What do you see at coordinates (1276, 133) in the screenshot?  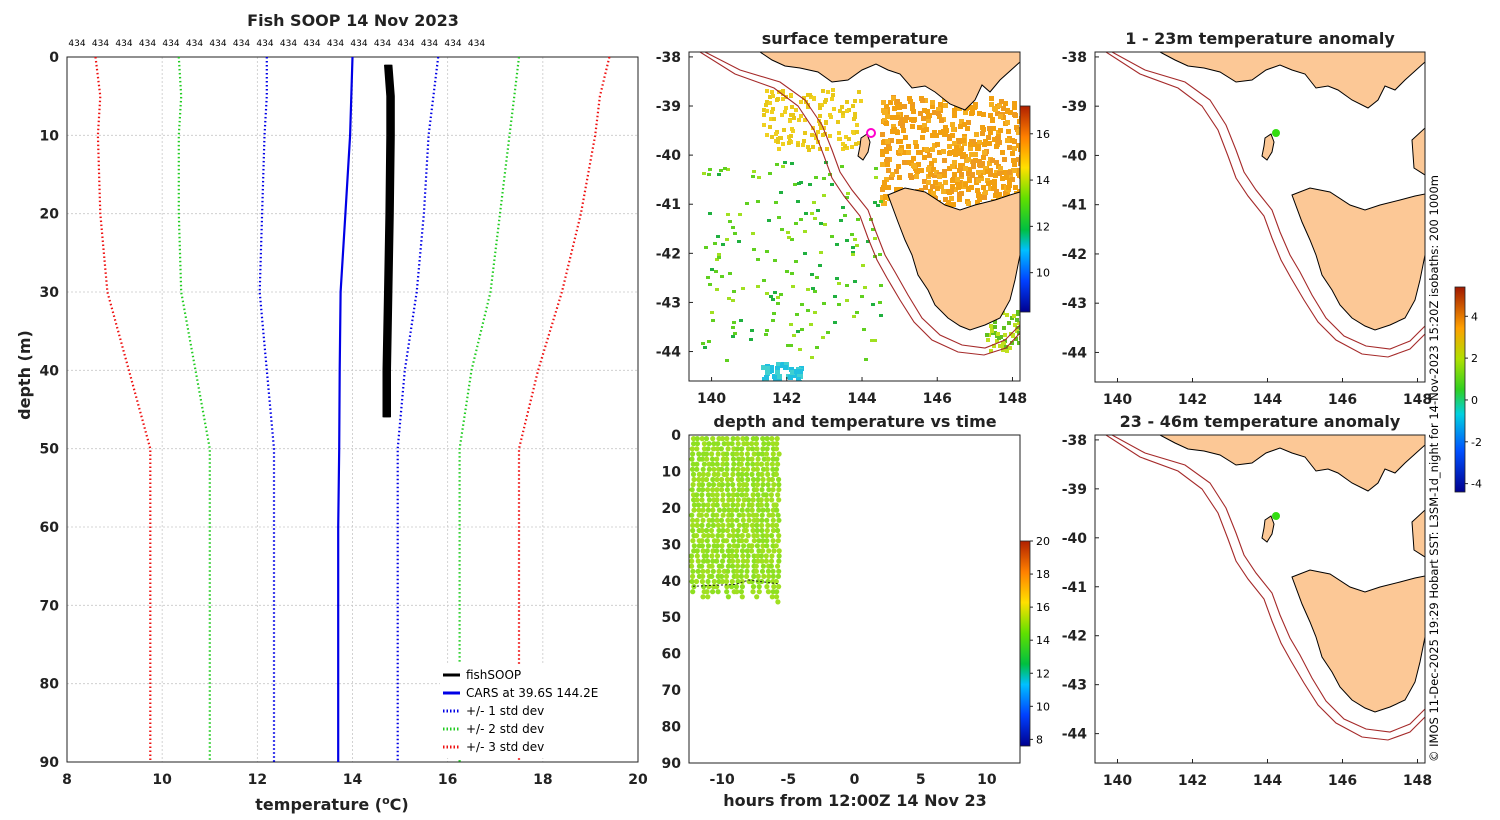 I see `anom1-station-marker` at bounding box center [1276, 133].